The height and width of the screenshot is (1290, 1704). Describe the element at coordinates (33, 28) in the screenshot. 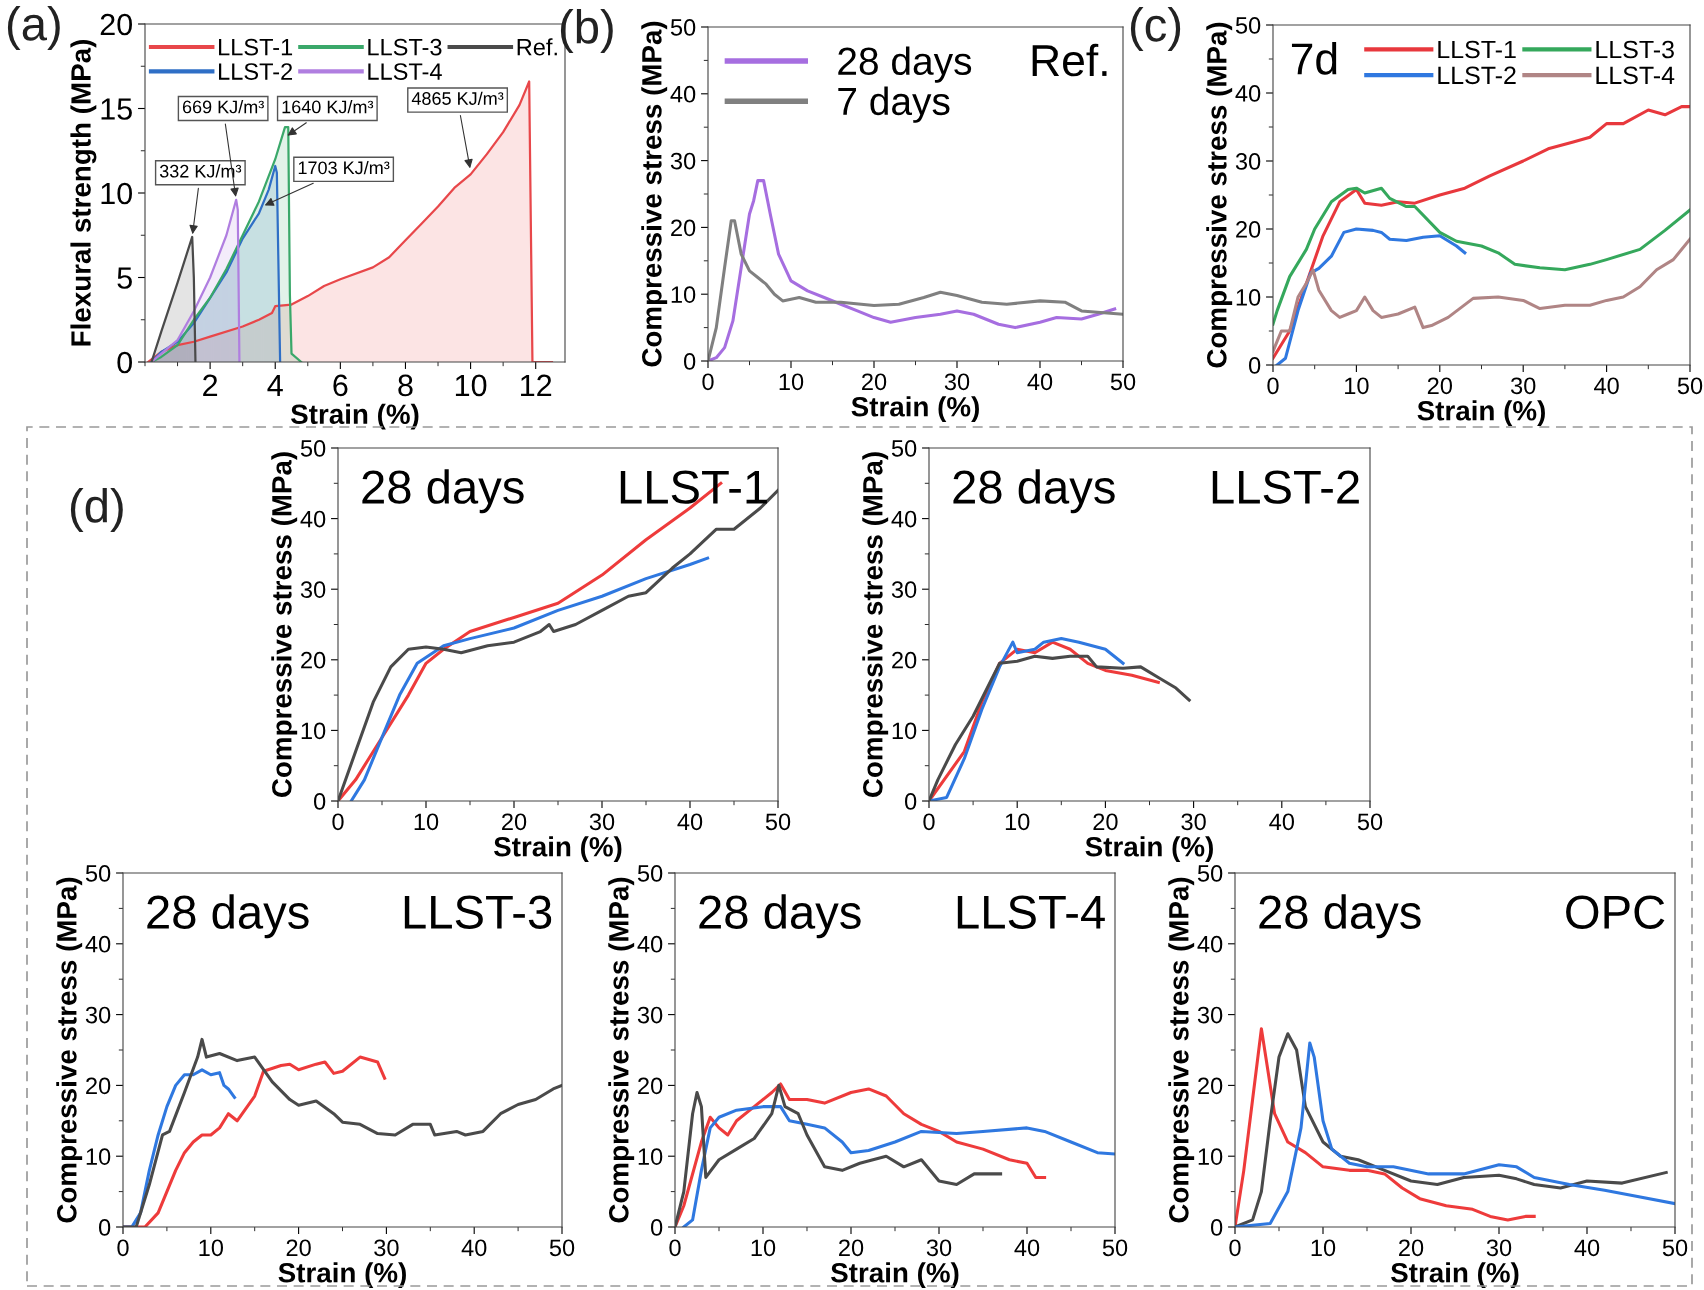

I see `chart-title: (a)` at that location.